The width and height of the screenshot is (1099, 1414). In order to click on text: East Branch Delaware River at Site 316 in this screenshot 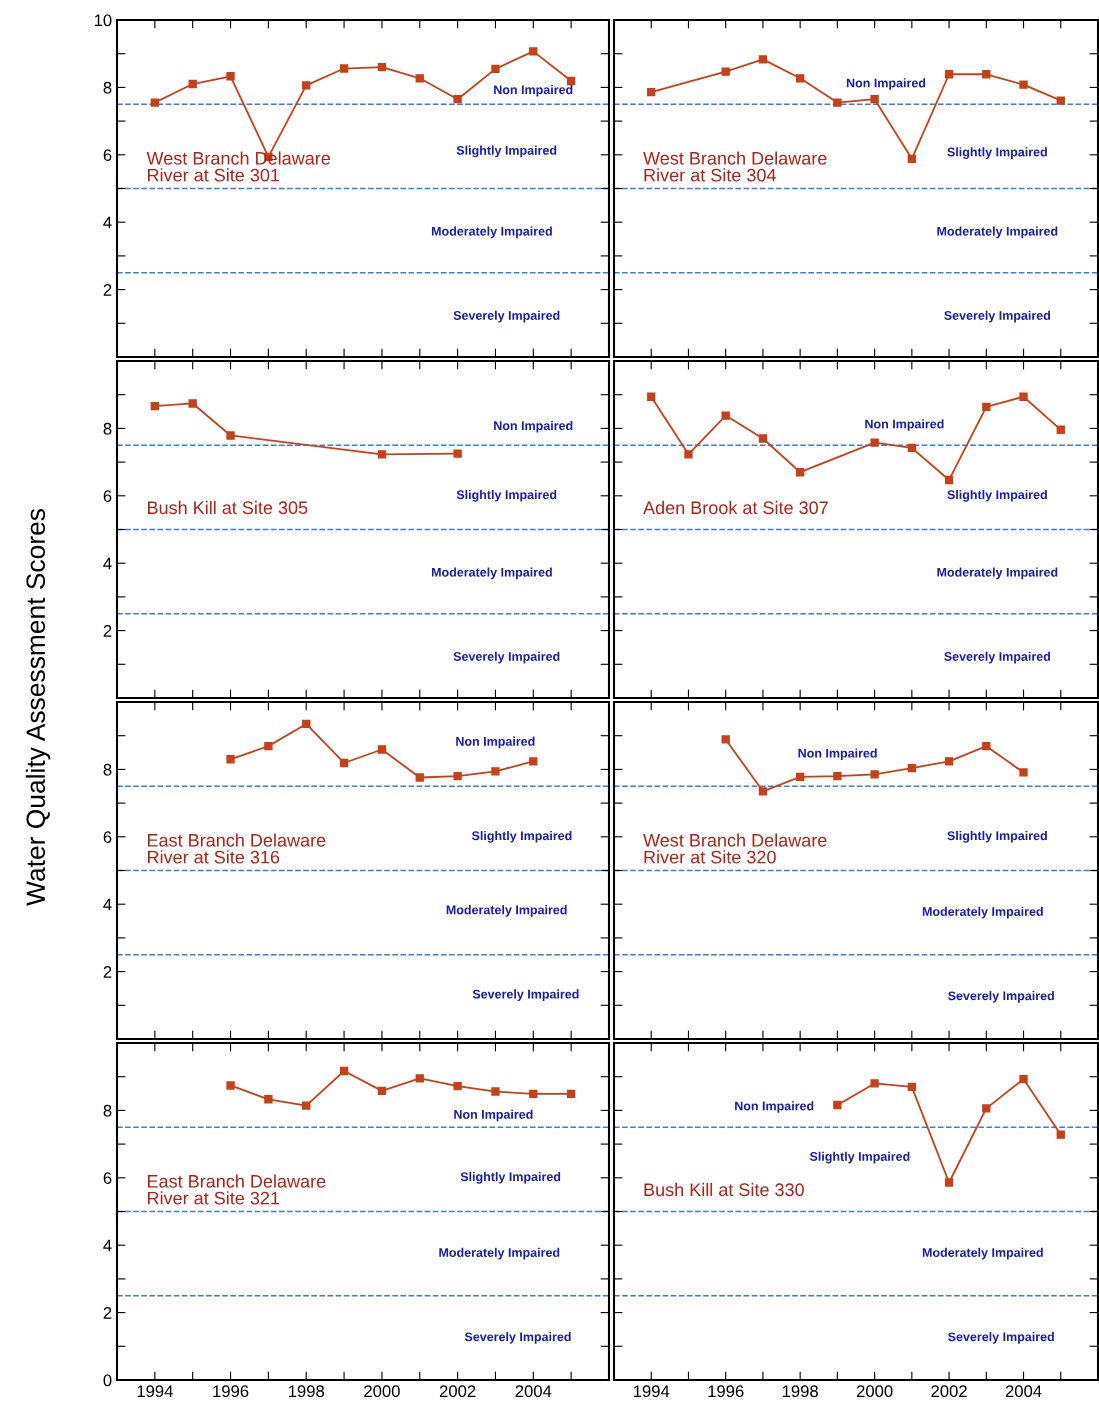, I will do `click(237, 848)`.